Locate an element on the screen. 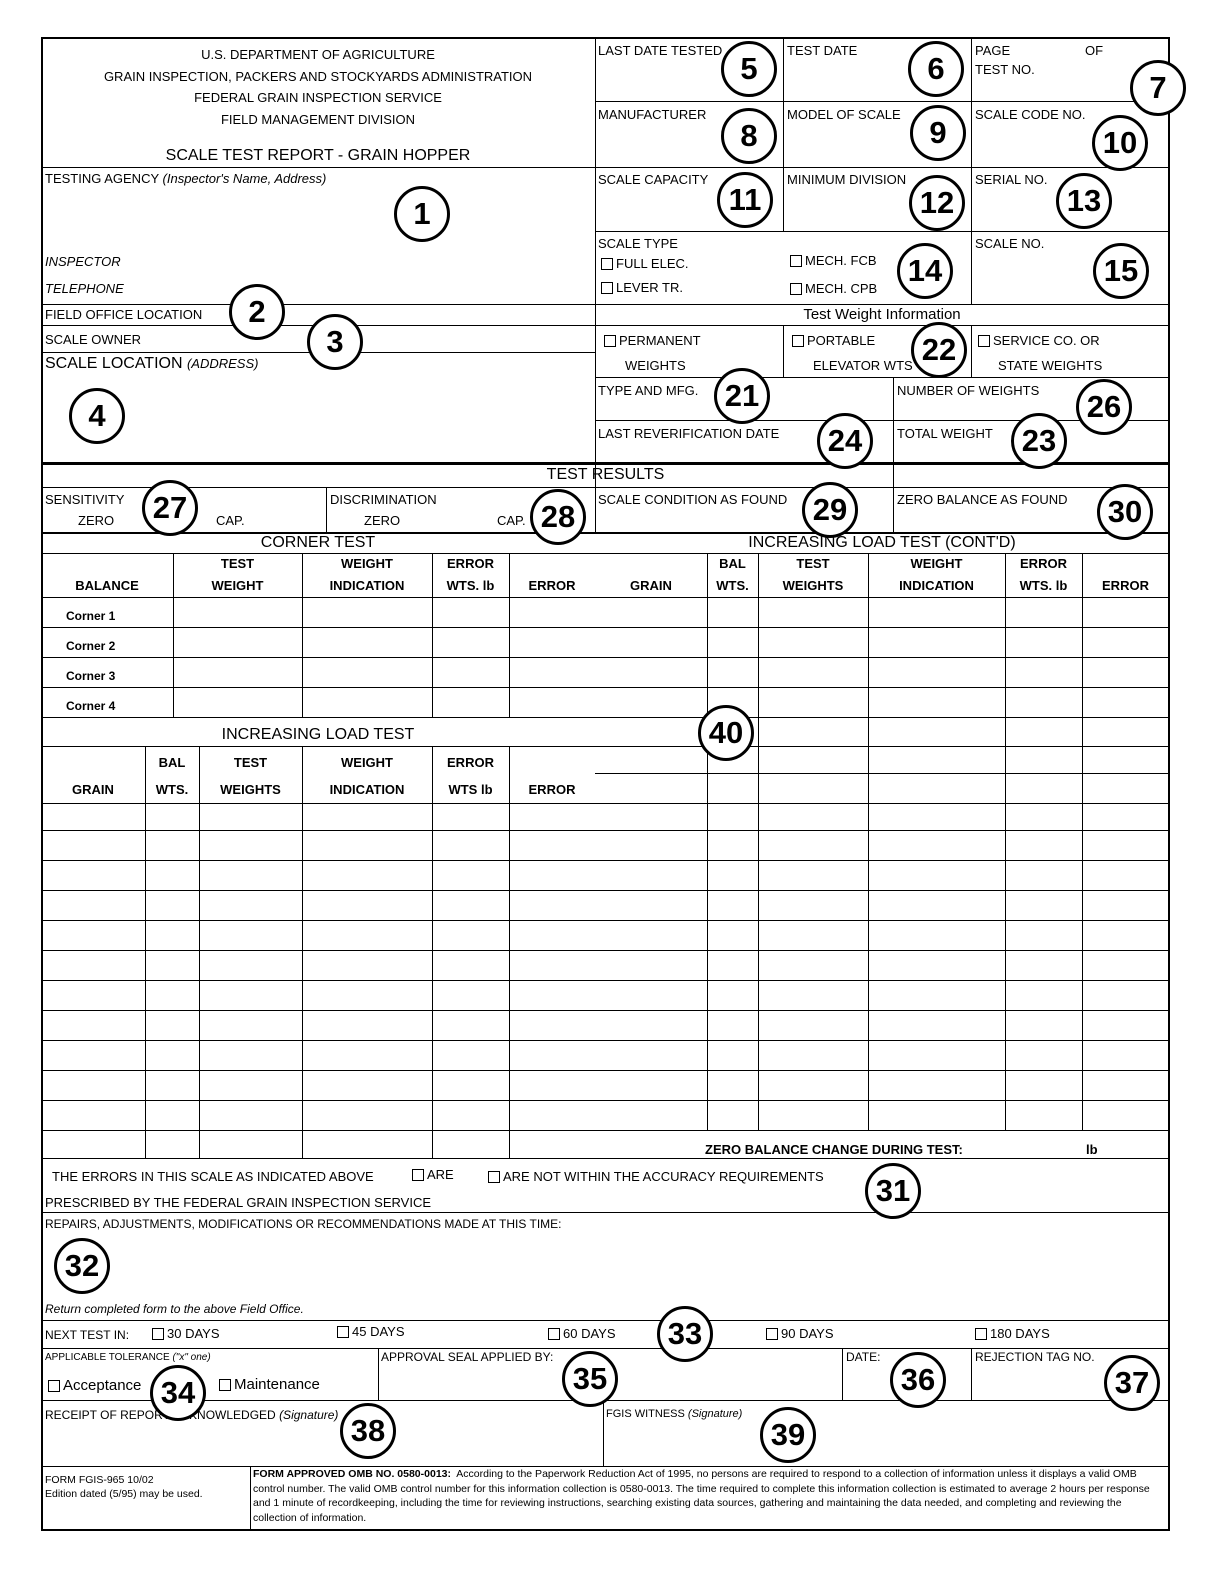 This screenshot has width=1224, height=1583. are-not-checkbox: ARE NOT WITHIN THE ACCURACY REQUIREMENTS is located at coordinates (656, 1176).